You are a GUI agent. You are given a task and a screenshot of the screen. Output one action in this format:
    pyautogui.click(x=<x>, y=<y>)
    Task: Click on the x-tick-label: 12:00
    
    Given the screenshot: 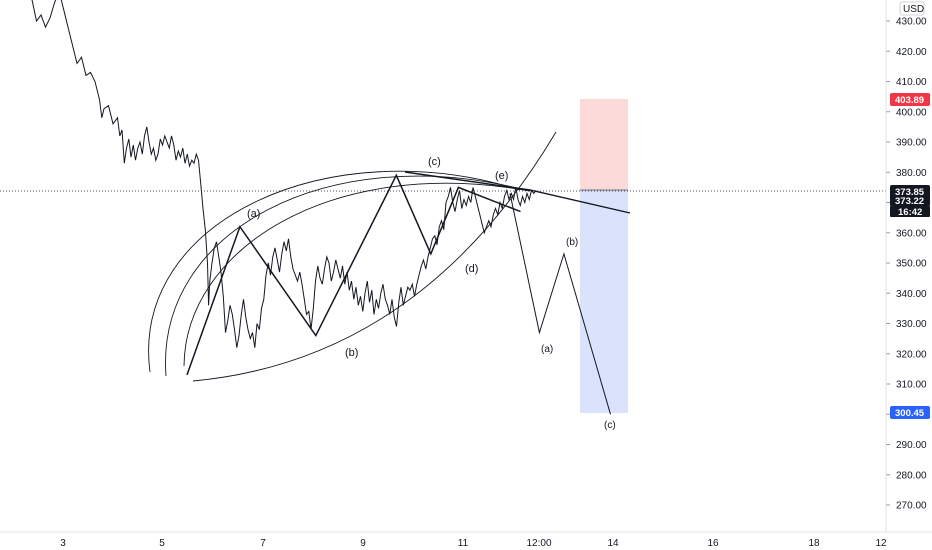 What is the action you would take?
    pyautogui.click(x=538, y=543)
    